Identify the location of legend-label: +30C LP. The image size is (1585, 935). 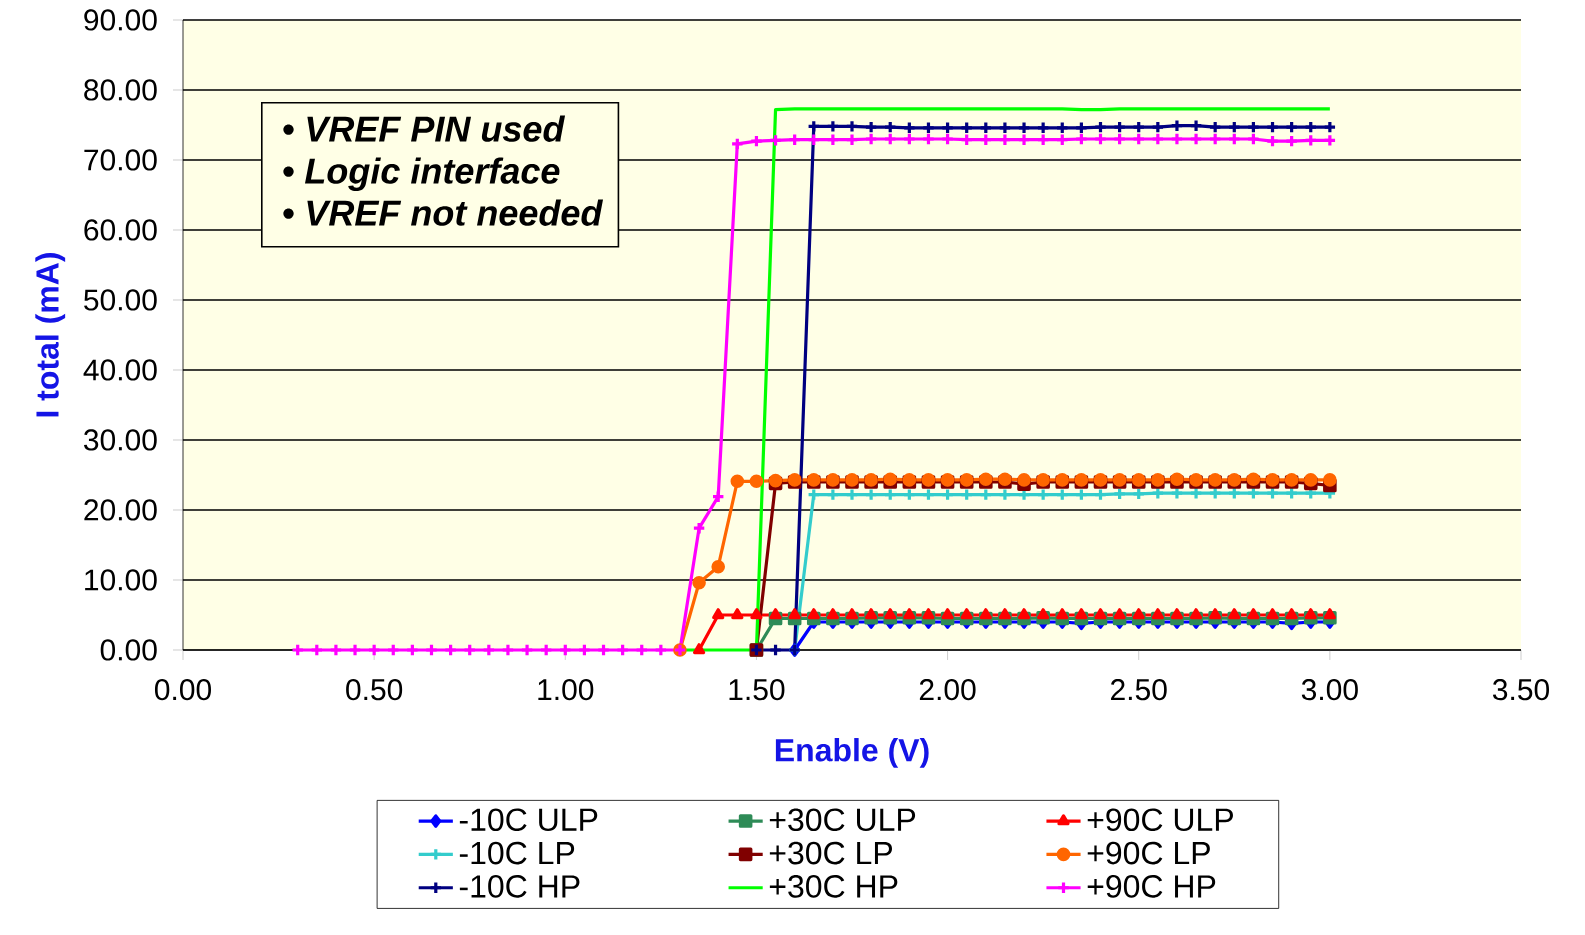
(830, 853).